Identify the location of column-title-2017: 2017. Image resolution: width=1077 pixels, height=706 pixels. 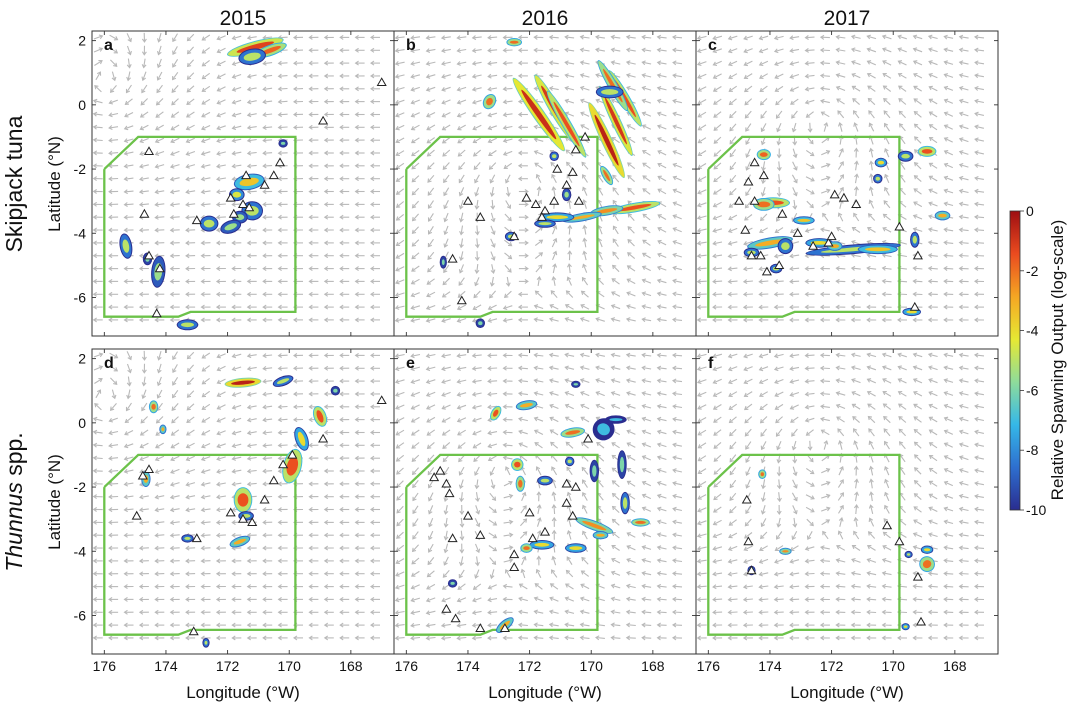
(847, 18).